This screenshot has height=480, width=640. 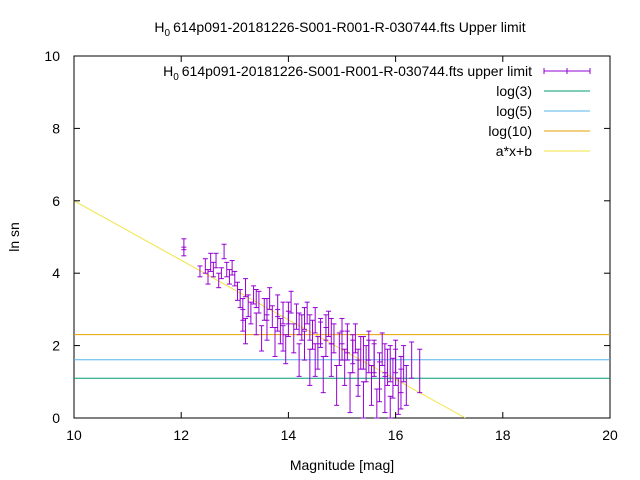 I want to click on legend-item: a*x+b, so click(x=543, y=151).